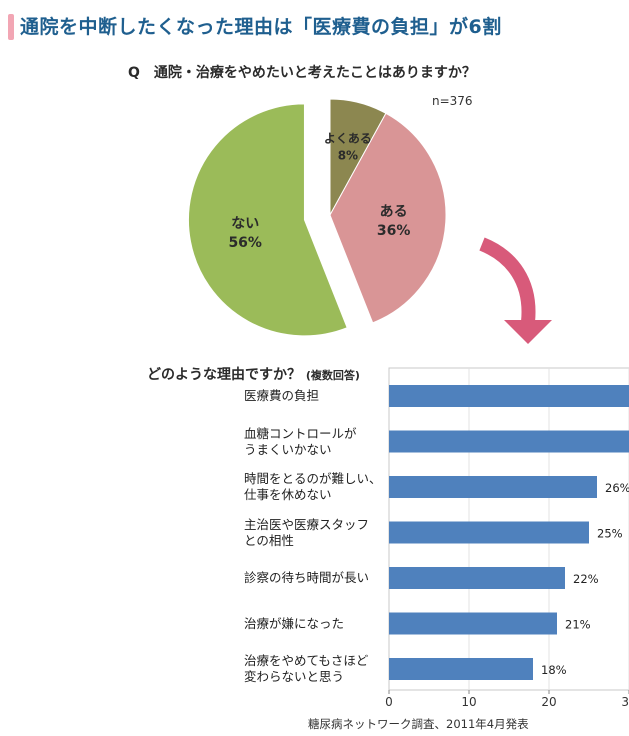  Describe the element at coordinates (245, 243) in the screenshot. I see `pie-slice-value-2: 56%` at that location.